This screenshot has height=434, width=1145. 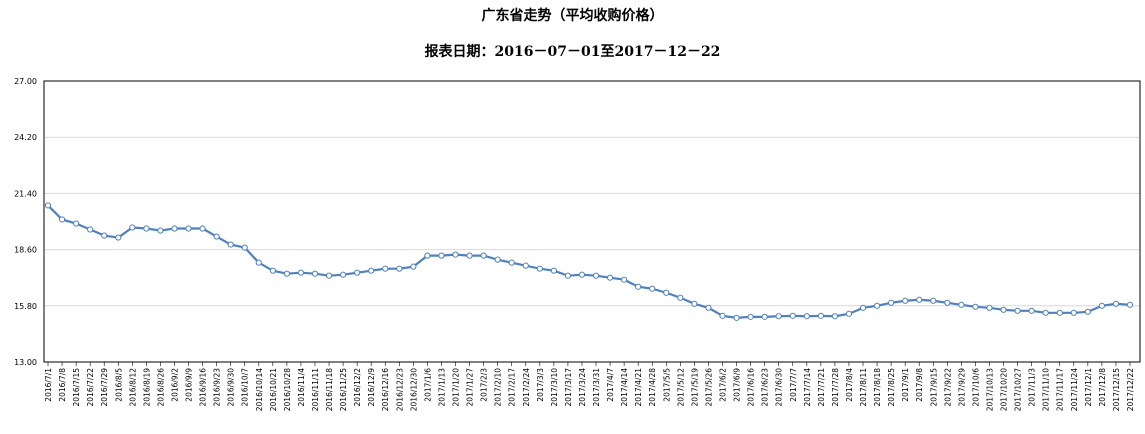 What do you see at coordinates (807, 387) in the screenshot?
I see `x-tick-label: 2017/7/14` at bounding box center [807, 387].